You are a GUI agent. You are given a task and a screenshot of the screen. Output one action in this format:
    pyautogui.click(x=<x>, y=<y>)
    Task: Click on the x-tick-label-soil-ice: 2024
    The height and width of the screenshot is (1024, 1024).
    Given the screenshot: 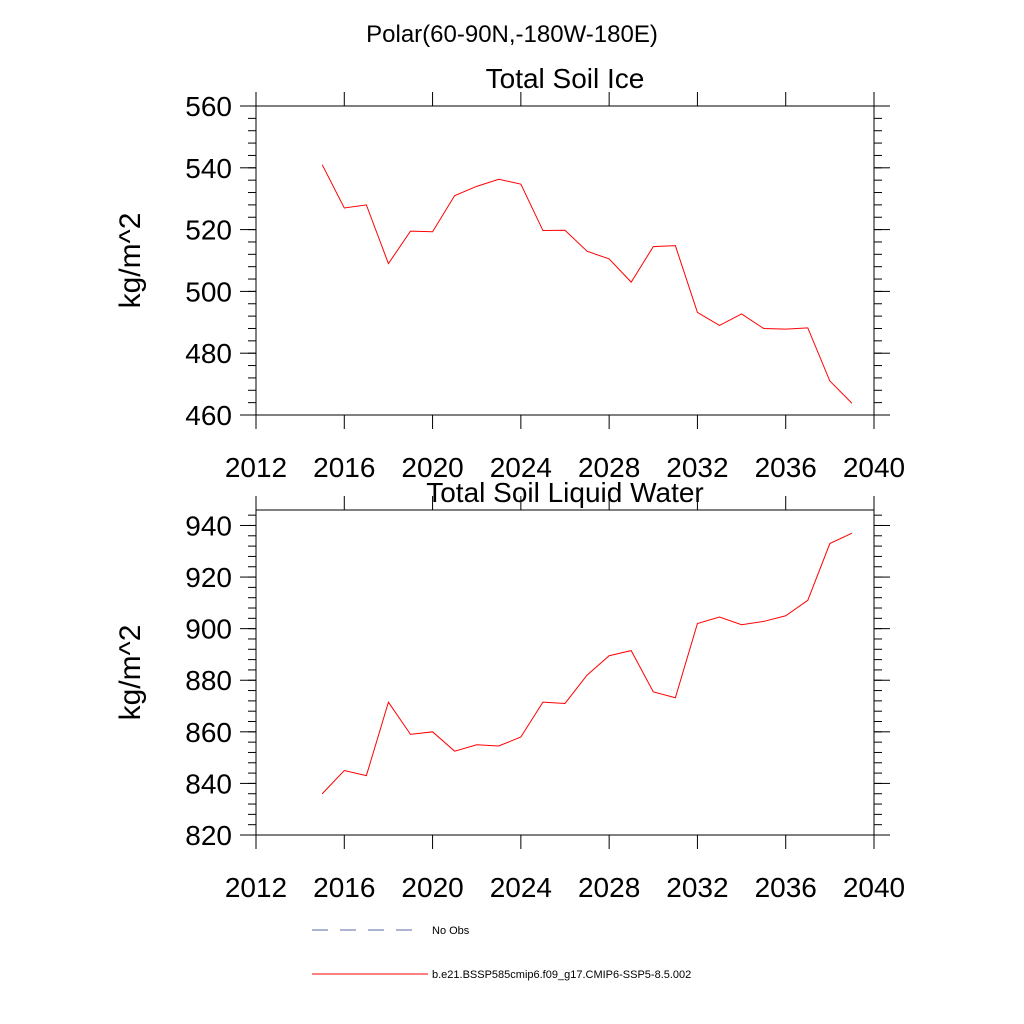 What is the action you would take?
    pyautogui.click(x=521, y=467)
    